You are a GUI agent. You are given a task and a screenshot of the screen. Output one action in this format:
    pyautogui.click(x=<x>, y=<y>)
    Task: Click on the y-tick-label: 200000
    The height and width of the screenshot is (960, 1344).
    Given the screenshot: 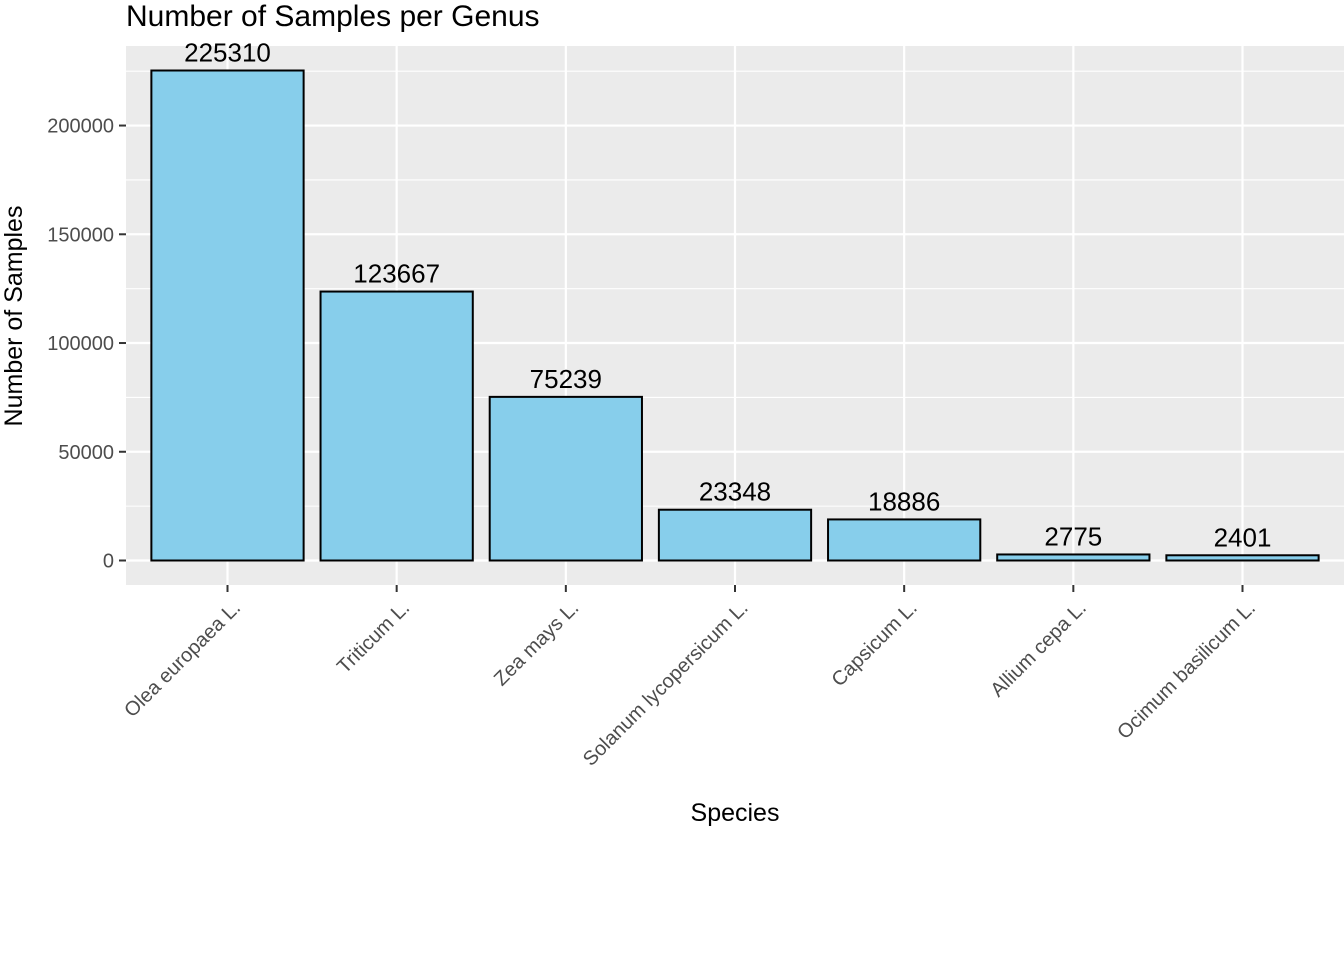 What is the action you would take?
    pyautogui.click(x=80, y=127)
    